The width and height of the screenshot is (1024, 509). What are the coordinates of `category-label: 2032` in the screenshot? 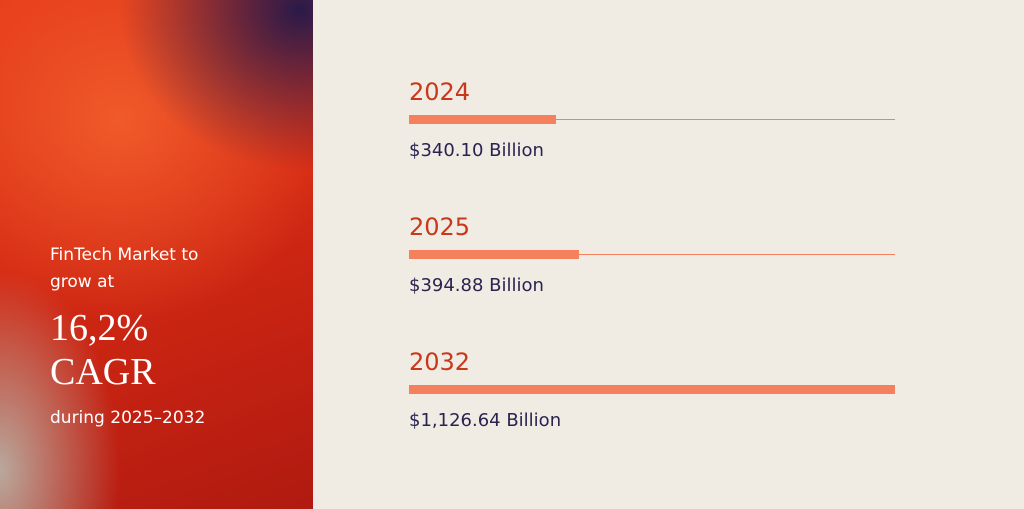 It's located at (440, 362).